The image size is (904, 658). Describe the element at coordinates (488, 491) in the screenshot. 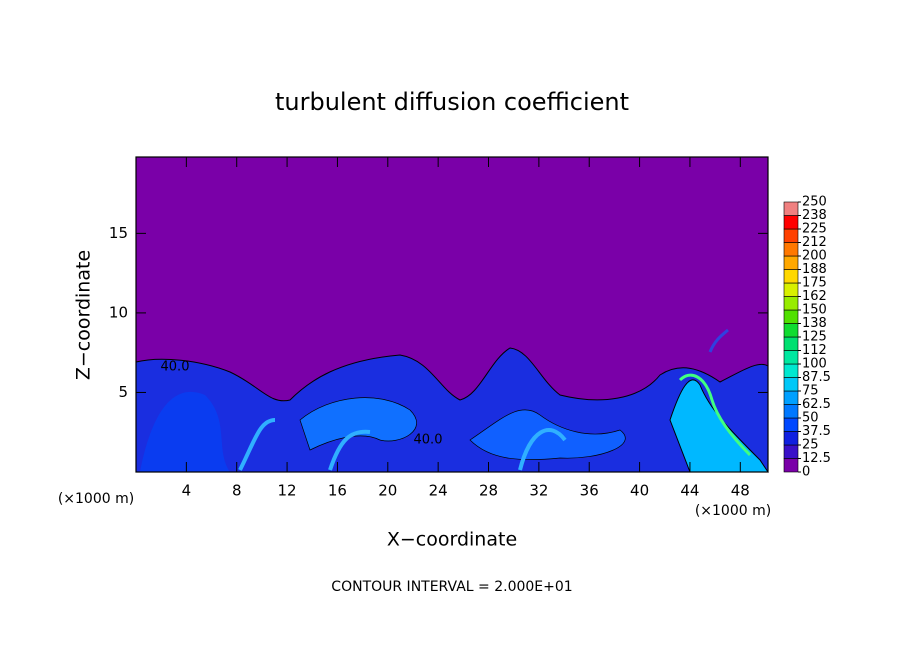

I see `x-tick-label: 28` at that location.